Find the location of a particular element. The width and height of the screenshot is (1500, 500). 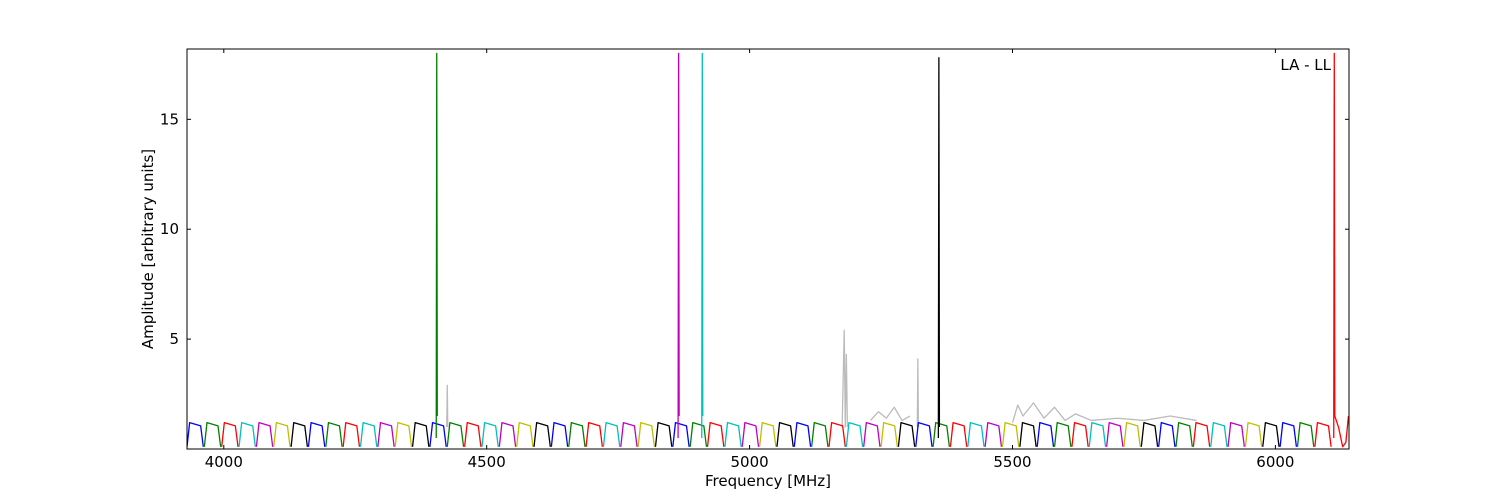

x-tick-label: 5500 is located at coordinates (1012, 462).